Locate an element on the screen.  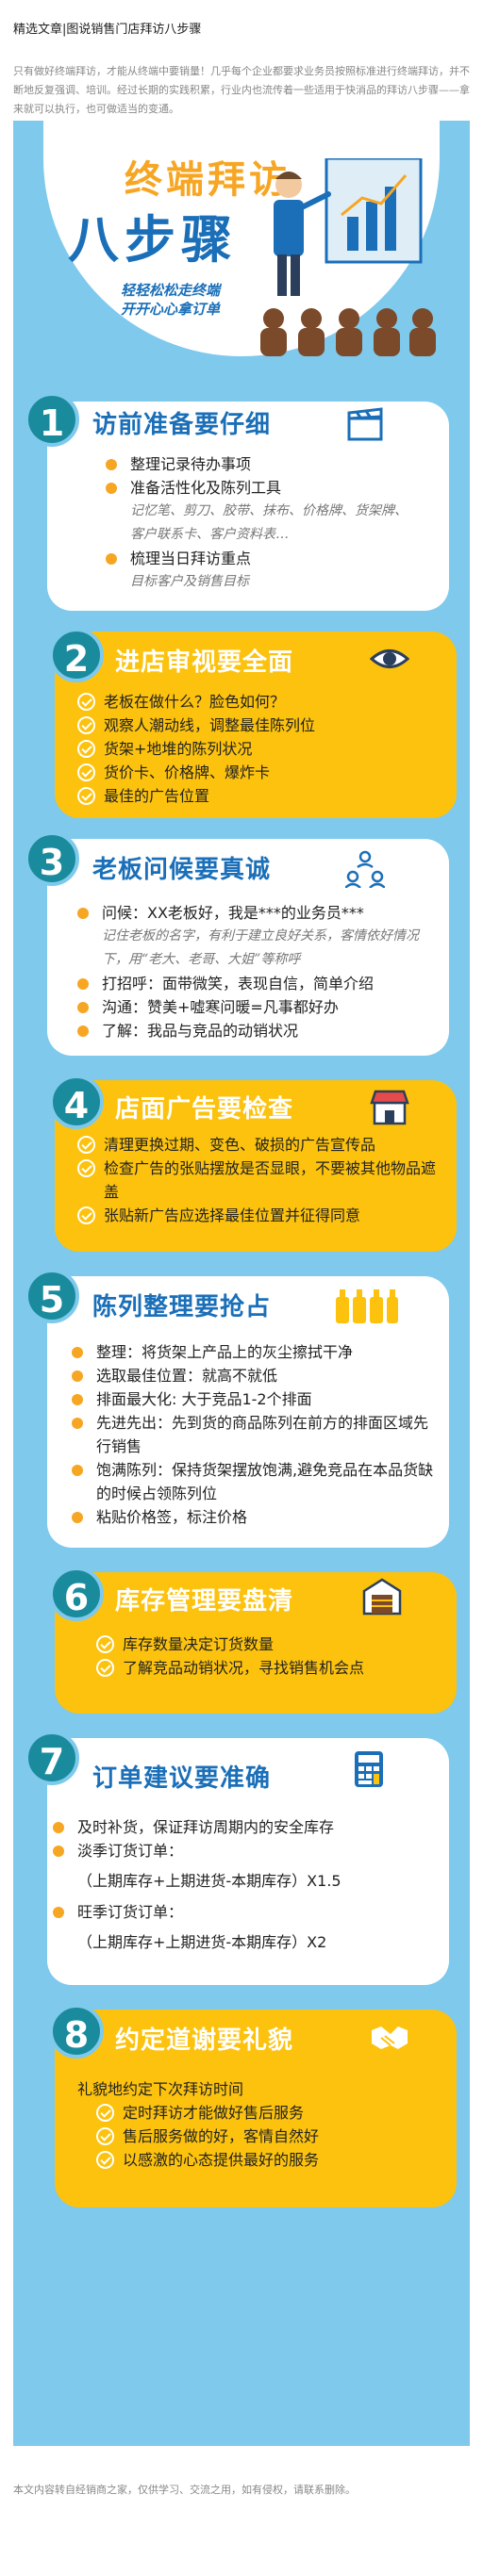
list-item: 选取最佳位置：就高不就低 is located at coordinates (254, 1375).